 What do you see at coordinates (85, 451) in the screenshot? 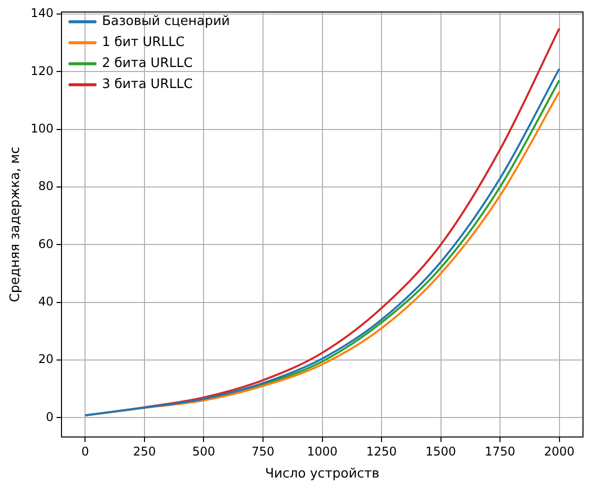
I see `x-tick-label: 0` at bounding box center [85, 451].